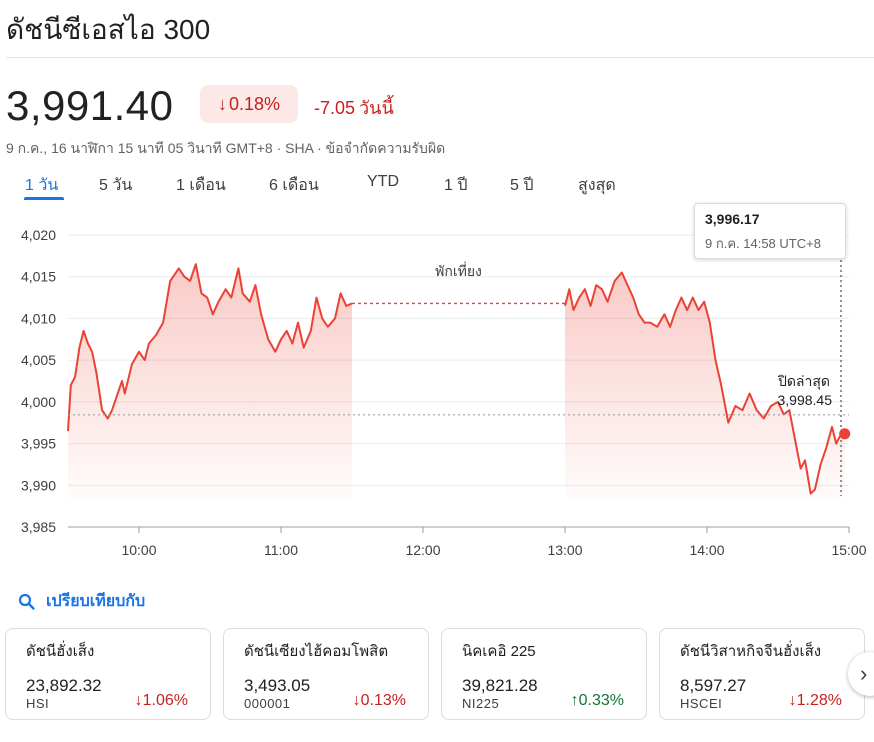 The height and width of the screenshot is (742, 874). I want to click on afternoon-series-line, so click(705, 383).